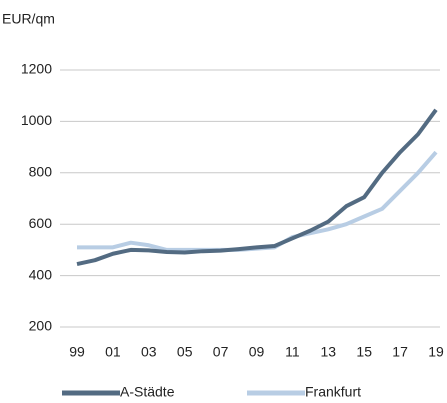 The image size is (447, 403). I want to click on x-tick-label: 11, so click(292, 352).